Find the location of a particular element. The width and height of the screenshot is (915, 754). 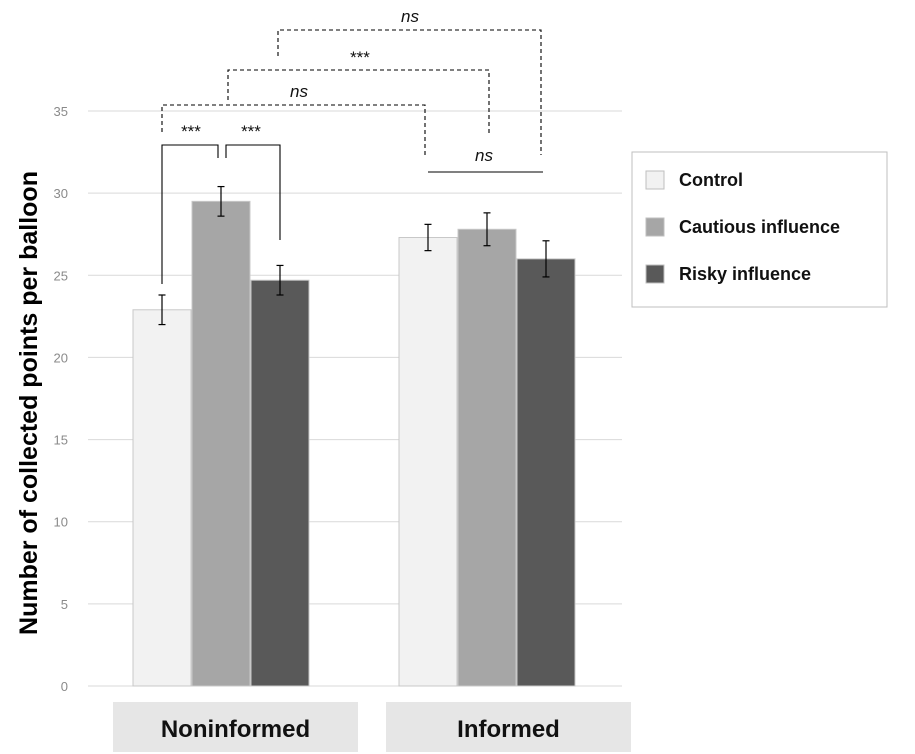

legend-label: Cautious influence is located at coordinates (759, 227).